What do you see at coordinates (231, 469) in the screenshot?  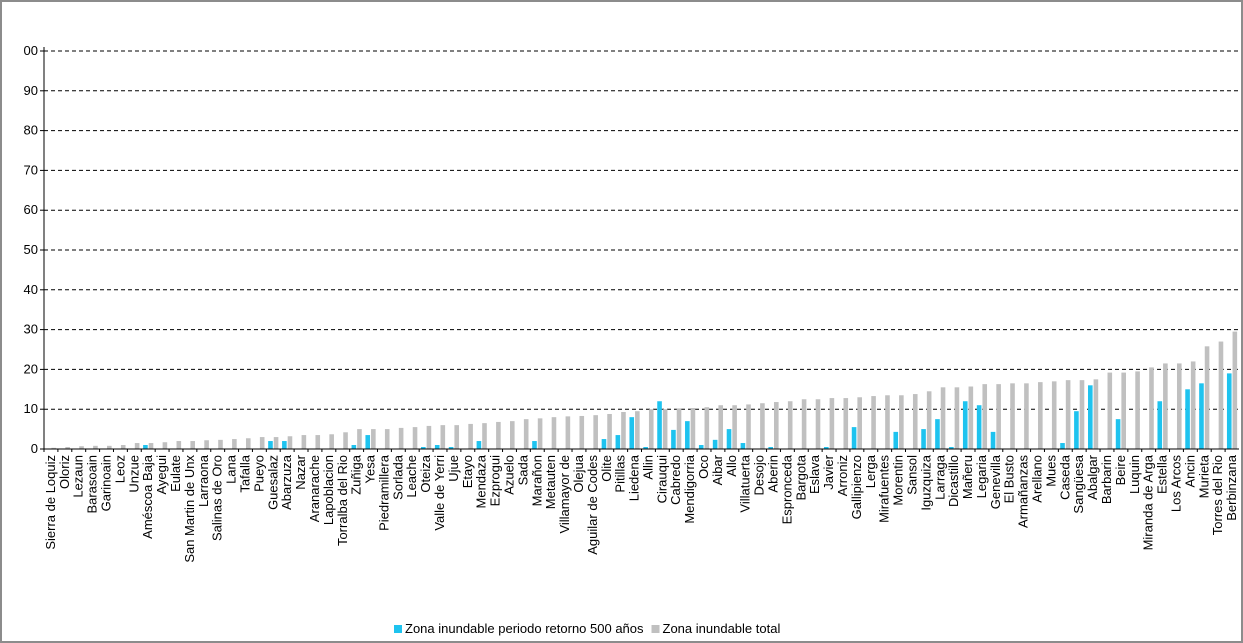 I see `category-label: Lana` at bounding box center [231, 469].